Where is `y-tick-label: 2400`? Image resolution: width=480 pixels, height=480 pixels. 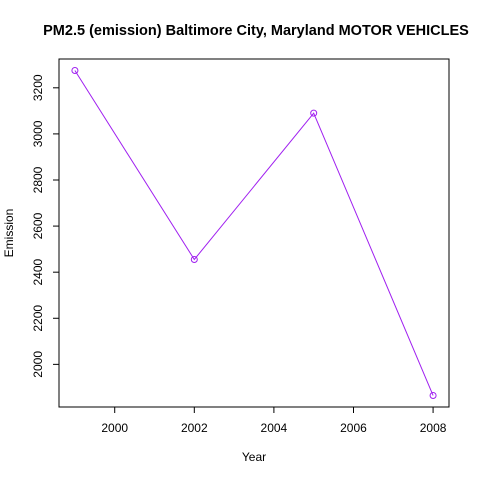
y-tick-label: 2400 is located at coordinates (38, 272).